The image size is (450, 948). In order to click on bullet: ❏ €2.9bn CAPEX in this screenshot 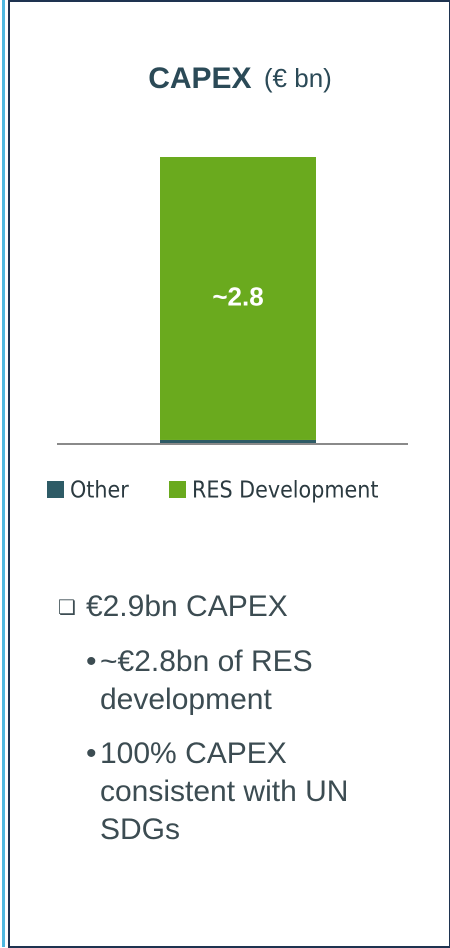, I will do `click(223, 607)`.